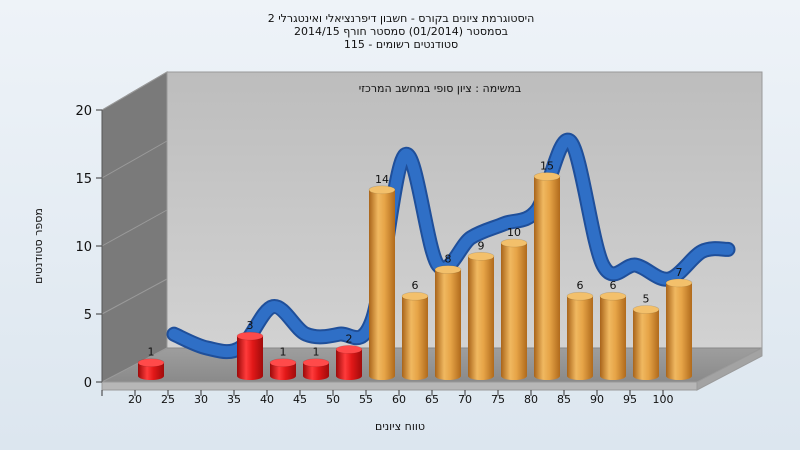 This screenshot has width=800, height=450. I want to click on x-tick-label: 45, so click(300, 399).